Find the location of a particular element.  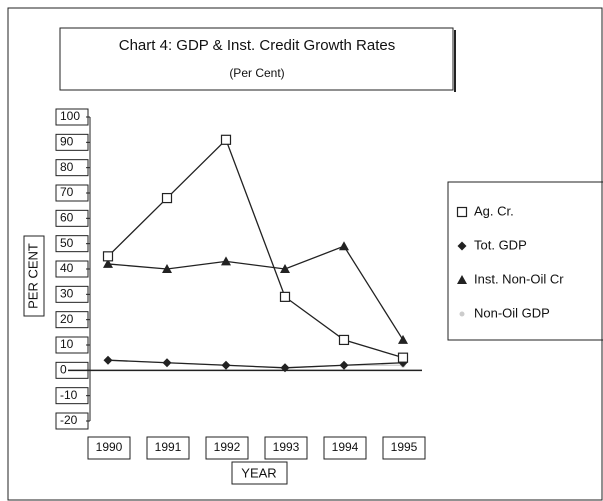

legend-label: Ag. Cr. is located at coordinates (494, 210).